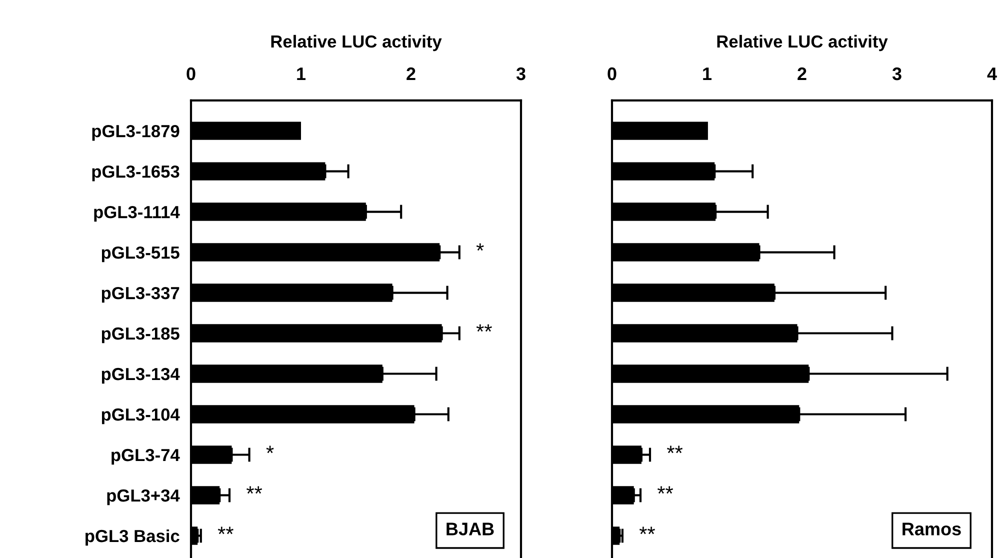  I want to click on x-tick-label: 4, so click(992, 74).